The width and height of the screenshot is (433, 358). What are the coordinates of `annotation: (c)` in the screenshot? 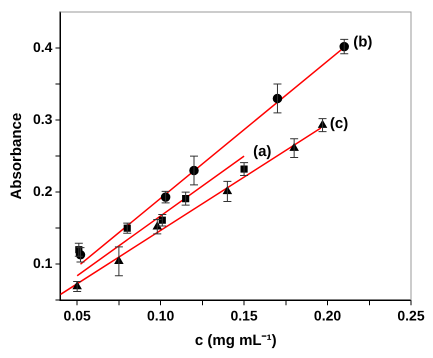 It's located at (339, 123).